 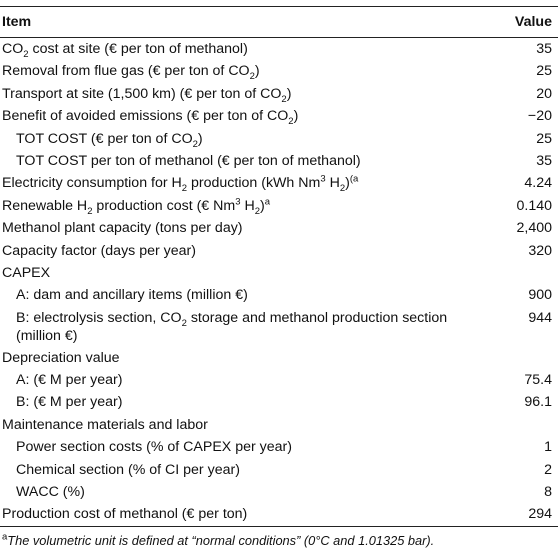 I want to click on row-item-pre: Maintenance materials and labor, so click(x=105, y=424).